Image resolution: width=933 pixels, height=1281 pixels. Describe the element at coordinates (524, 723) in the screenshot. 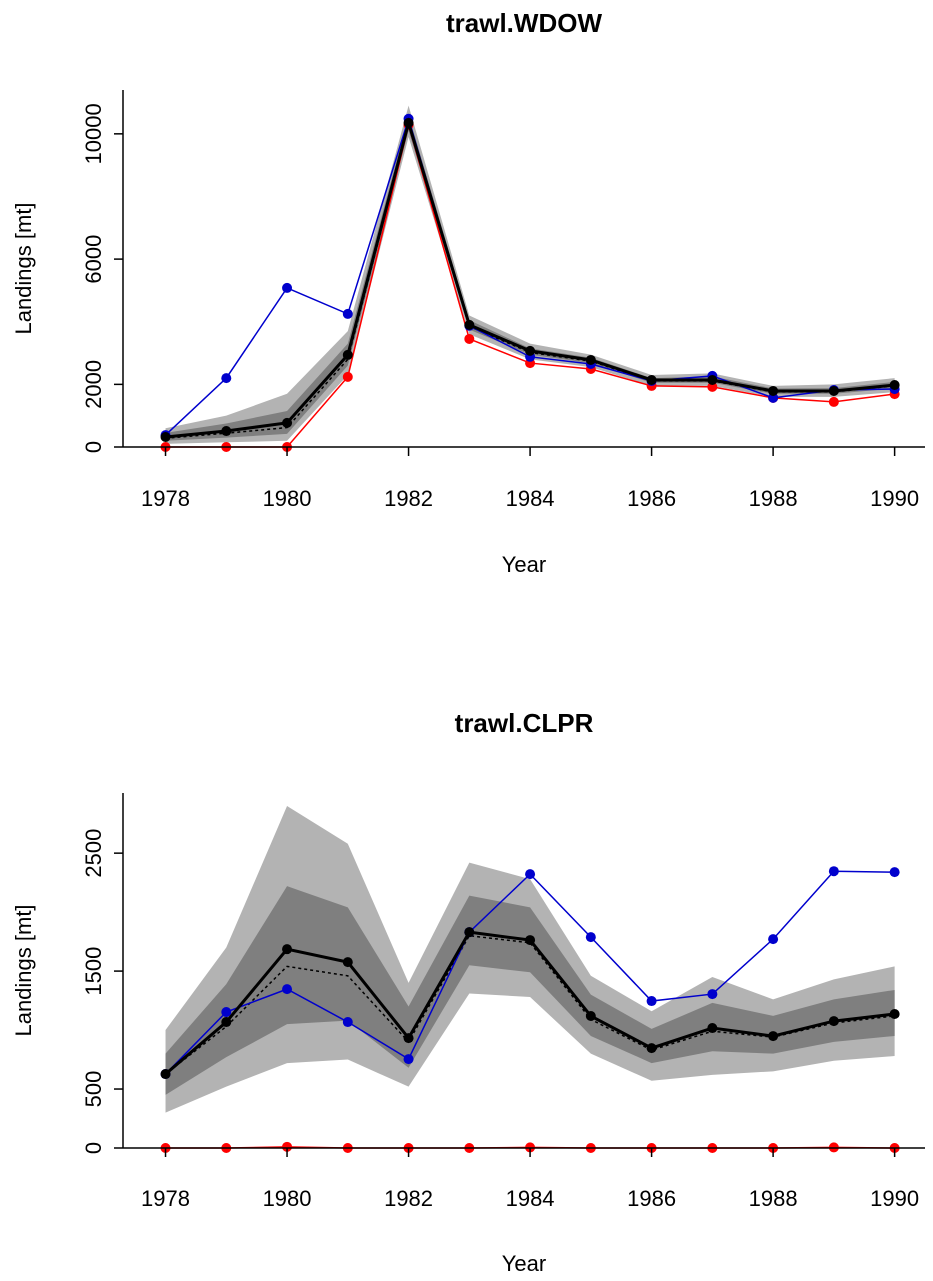

I see `chart-title: trawl.CLPR` at that location.